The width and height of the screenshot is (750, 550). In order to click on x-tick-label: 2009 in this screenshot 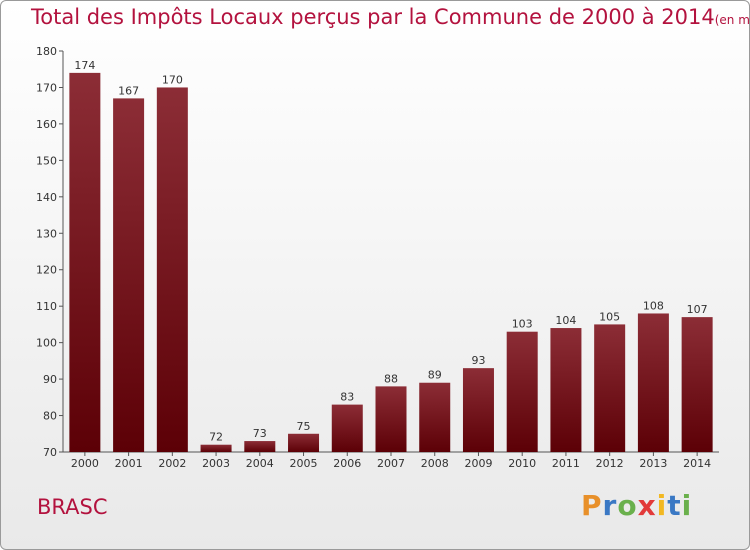, I will do `click(478, 463)`.